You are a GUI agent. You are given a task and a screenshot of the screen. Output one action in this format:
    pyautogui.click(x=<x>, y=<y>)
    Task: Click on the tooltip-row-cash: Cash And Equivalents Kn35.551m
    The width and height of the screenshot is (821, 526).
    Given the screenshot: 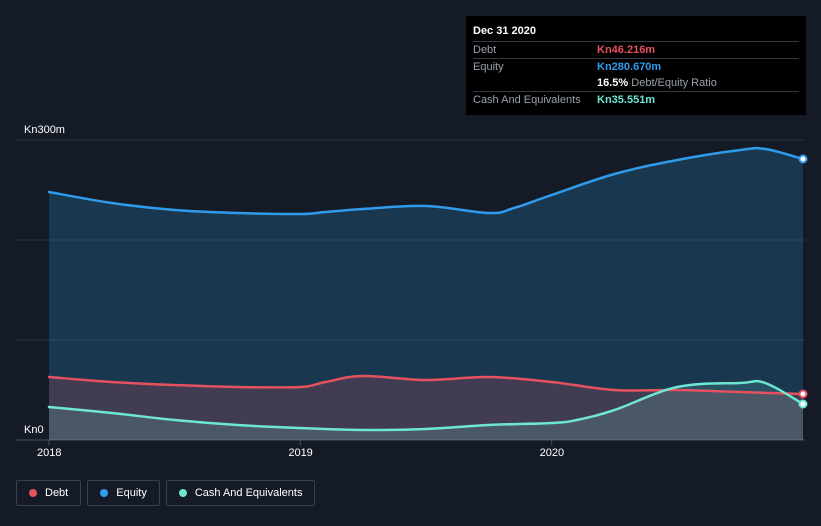 What is the action you would take?
    pyautogui.click(x=636, y=100)
    